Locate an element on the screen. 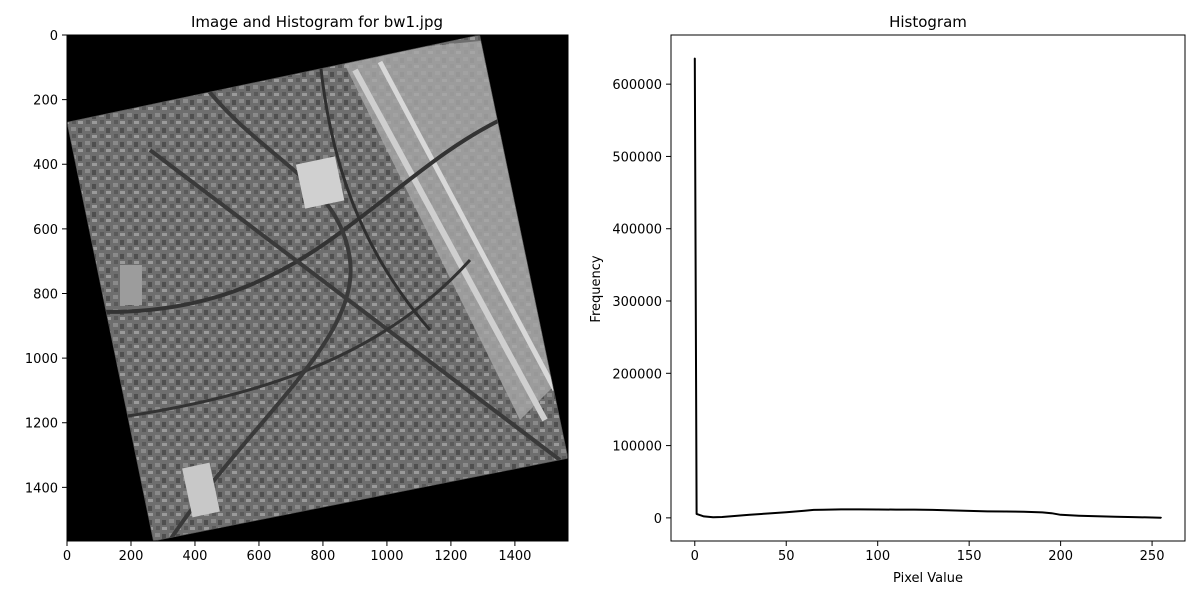  image-y-ticks: 0 200 400 600 800 1000 1200 1400 is located at coordinates (46, 262).